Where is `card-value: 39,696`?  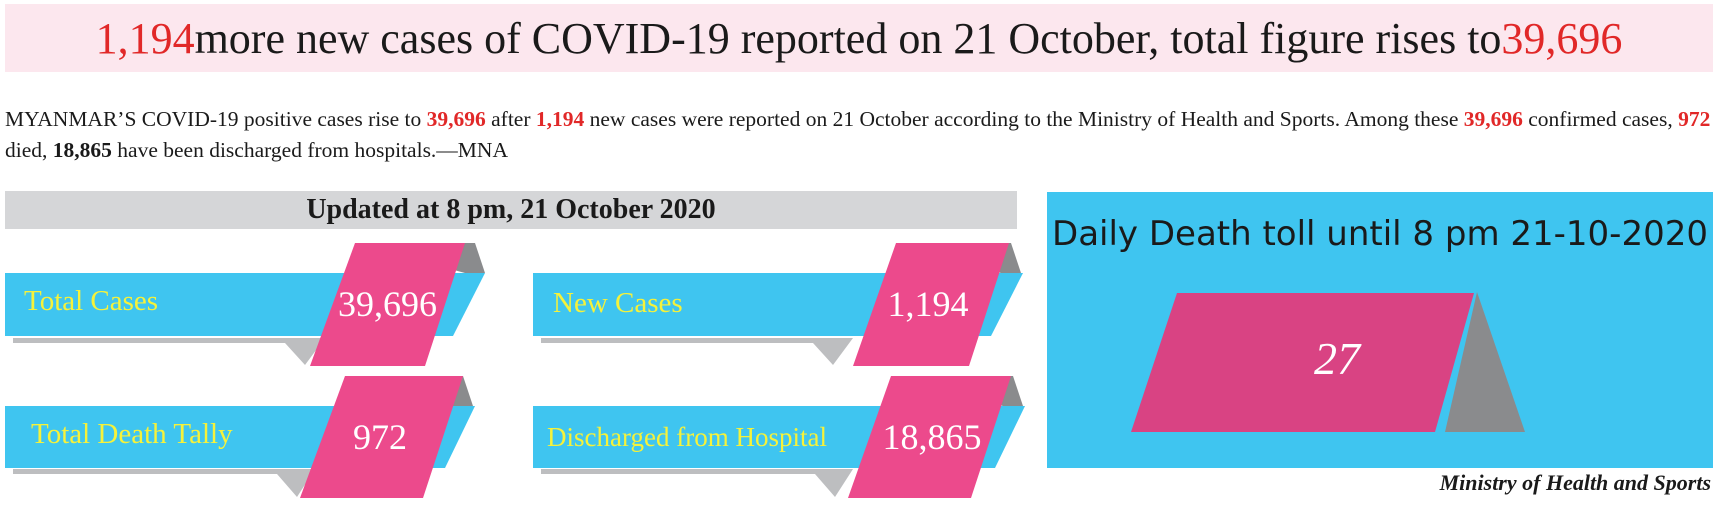 card-value: 39,696 is located at coordinates (387, 304).